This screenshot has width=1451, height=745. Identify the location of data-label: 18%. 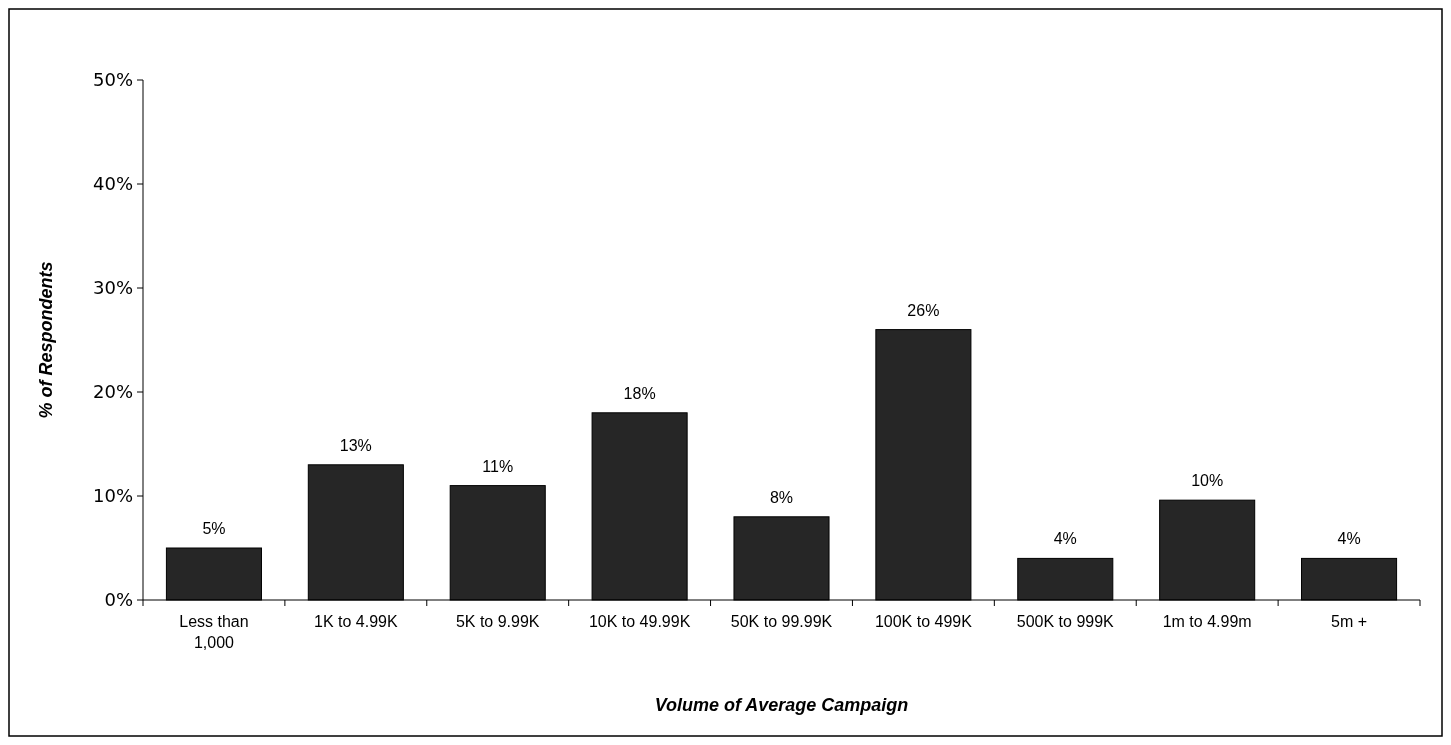
(639, 393).